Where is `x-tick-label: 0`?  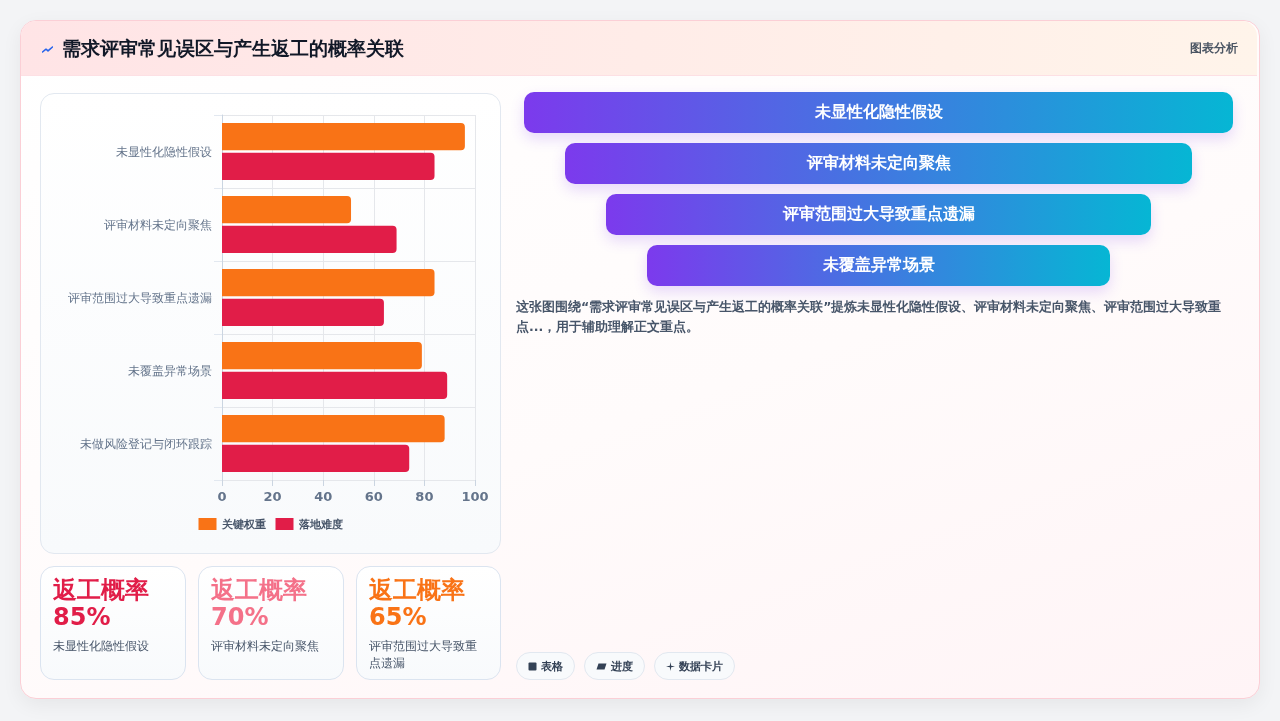 x-tick-label: 0 is located at coordinates (222, 496).